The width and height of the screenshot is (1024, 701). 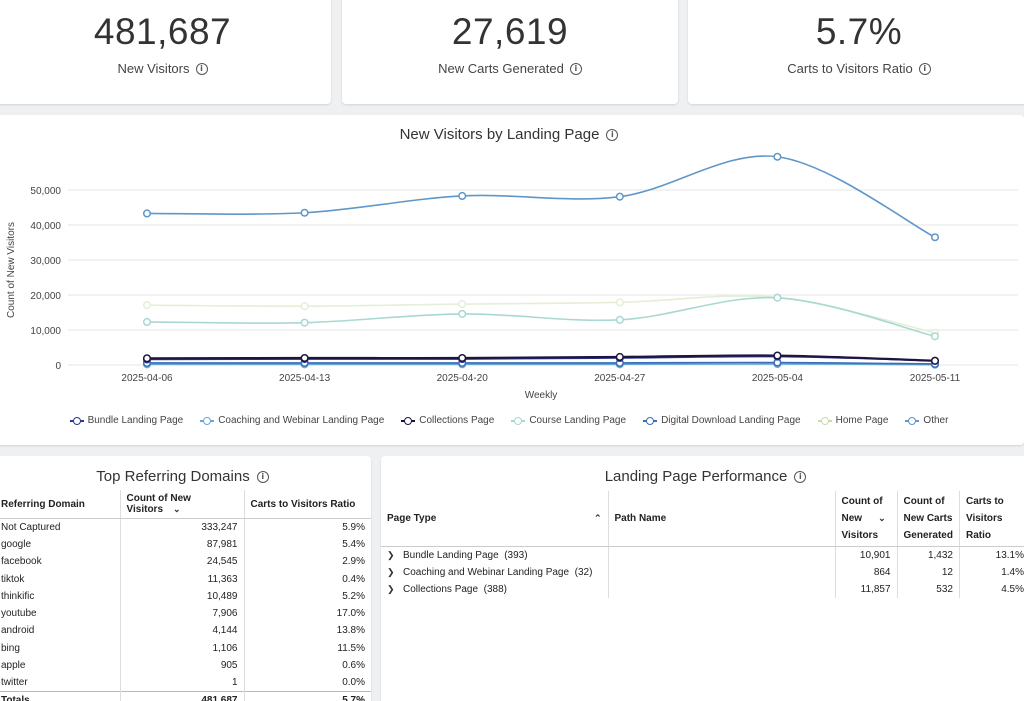 What do you see at coordinates (153, 68) in the screenshot?
I see `kpi-label-text: New Visitors` at bounding box center [153, 68].